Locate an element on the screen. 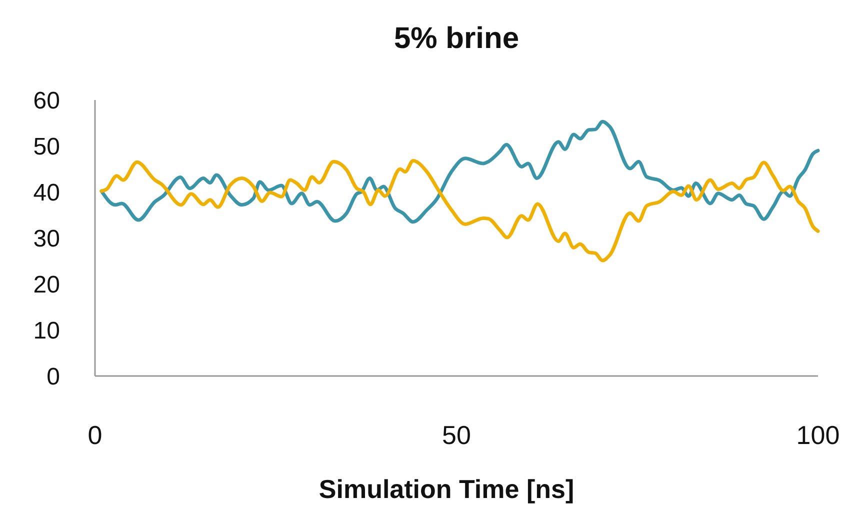 Image resolution: width=856 pixels, height=512 pixels. x-tick-label: 100 is located at coordinates (818, 435).